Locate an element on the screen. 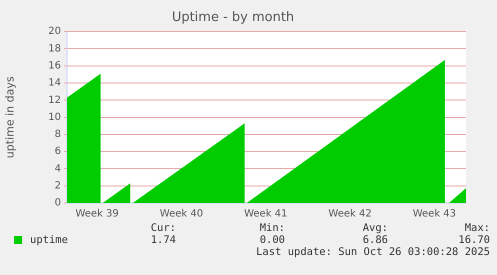 The width and height of the screenshot is (497, 275). y-axis-title: uptime in days is located at coordinates (9, 117).